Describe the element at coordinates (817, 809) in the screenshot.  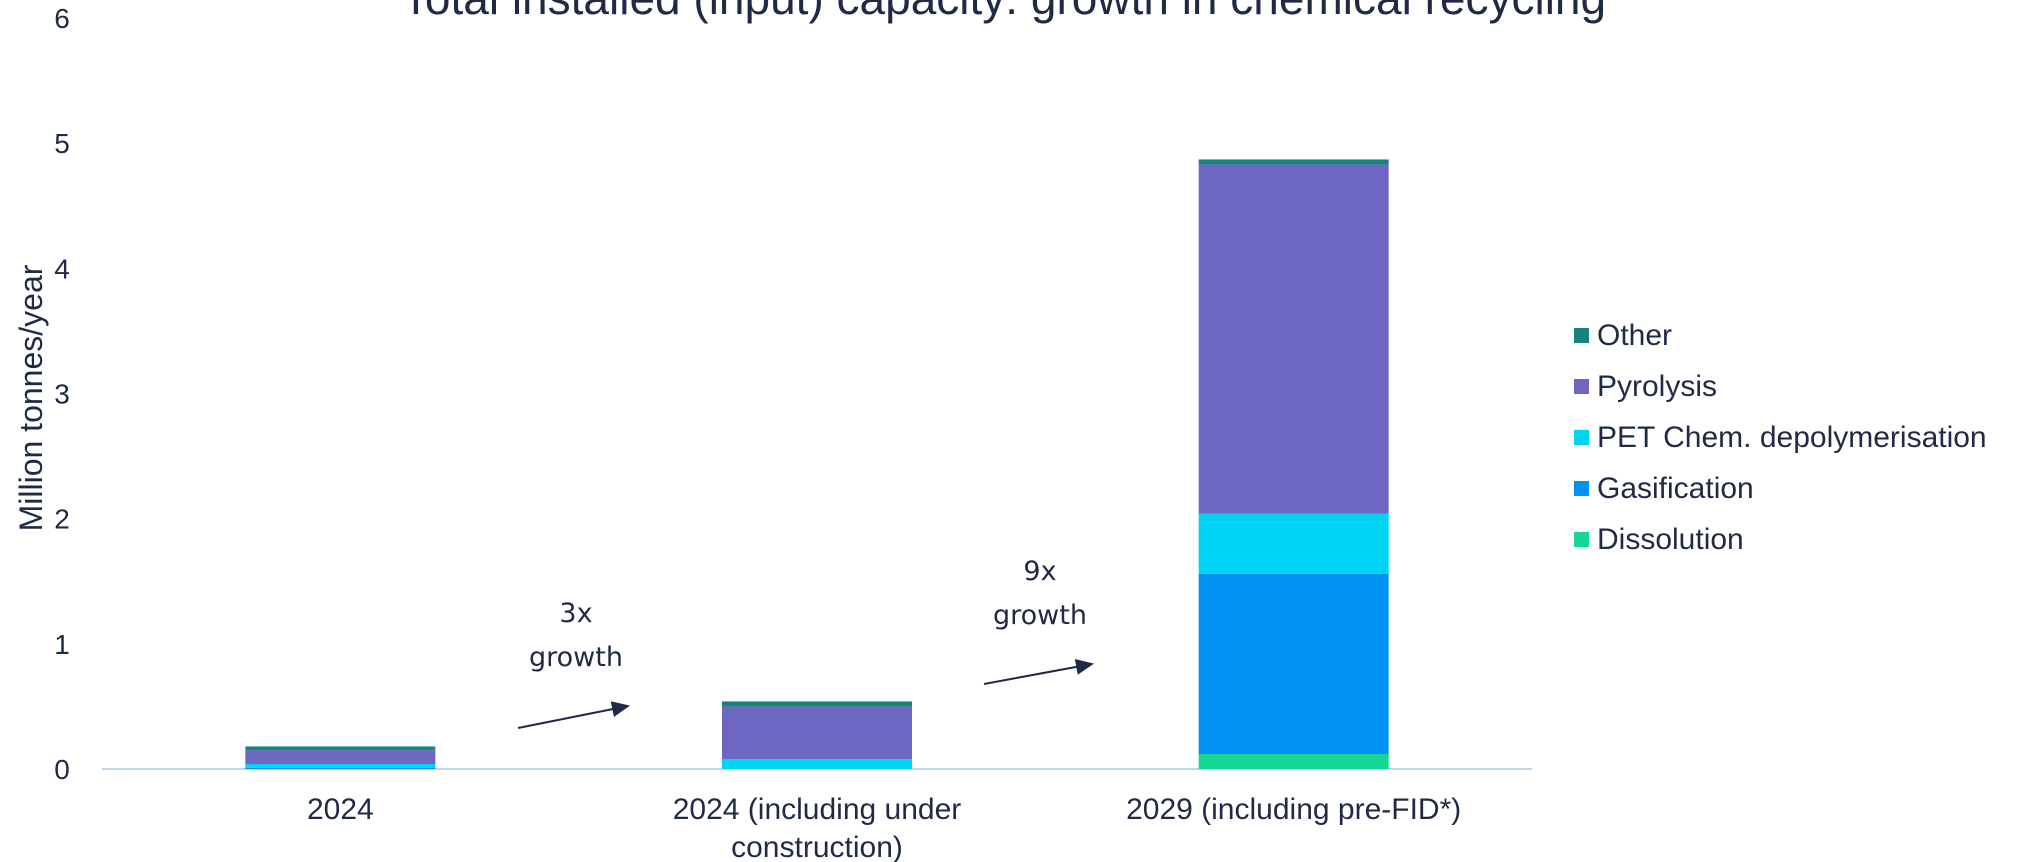
I see `x-tick-label: 2024 (including under` at that location.